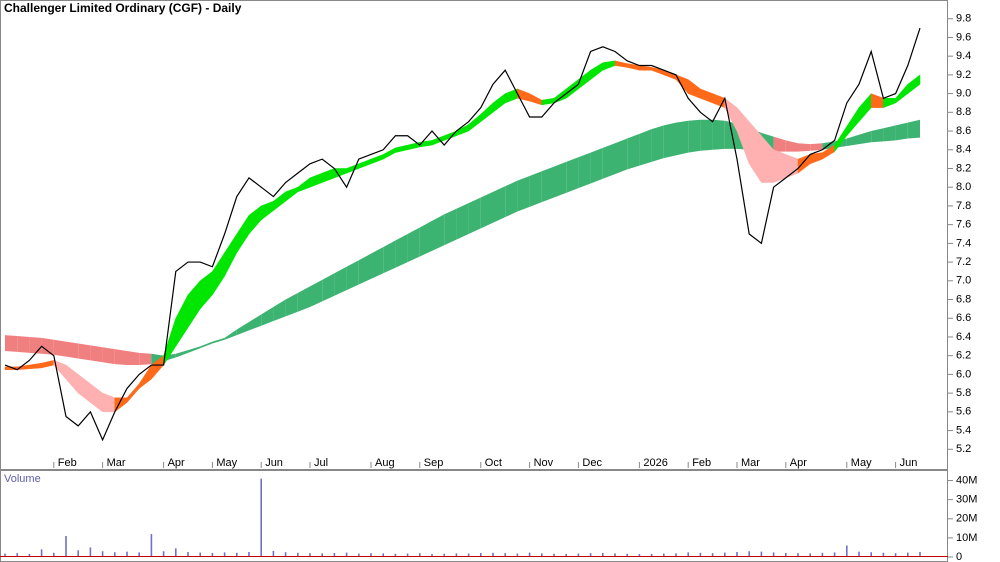  What do you see at coordinates (963, 94) in the screenshot?
I see `y-tick-label: 9.0` at bounding box center [963, 94].